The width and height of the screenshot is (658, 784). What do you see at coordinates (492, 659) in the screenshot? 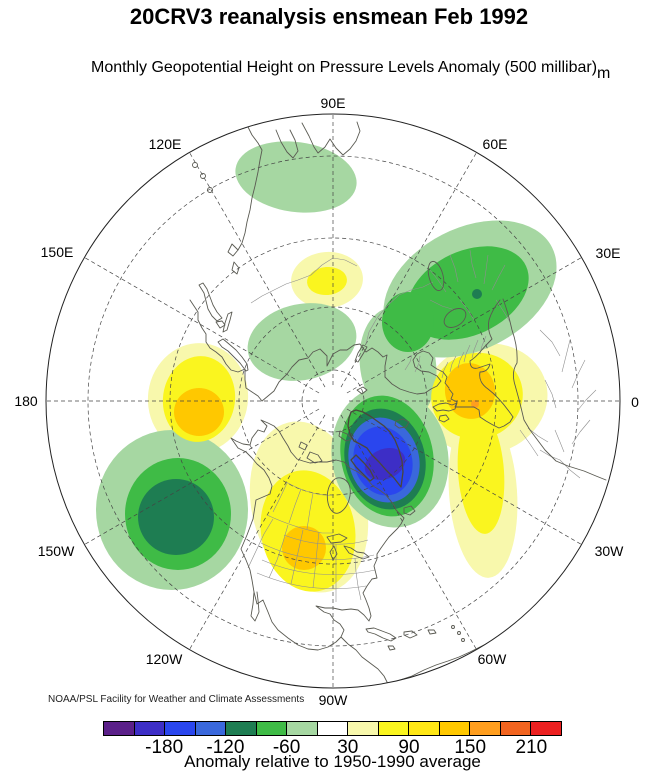
I see `lon-label-60W: 60W` at bounding box center [492, 659].